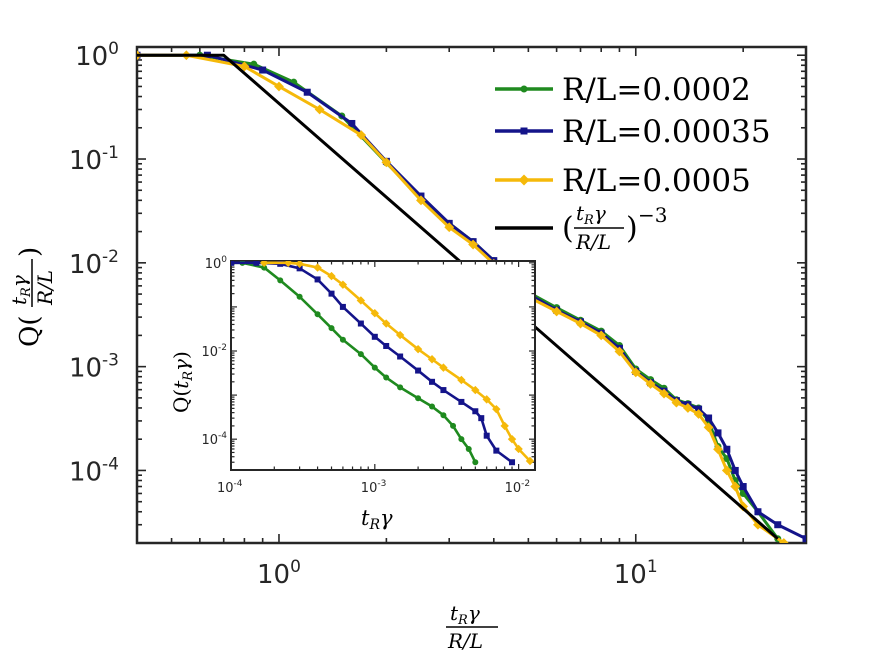 Image resolution: width=891 pixels, height=656 pixels. I want to click on legend-frac-num-tail: γ, so click(600, 213).